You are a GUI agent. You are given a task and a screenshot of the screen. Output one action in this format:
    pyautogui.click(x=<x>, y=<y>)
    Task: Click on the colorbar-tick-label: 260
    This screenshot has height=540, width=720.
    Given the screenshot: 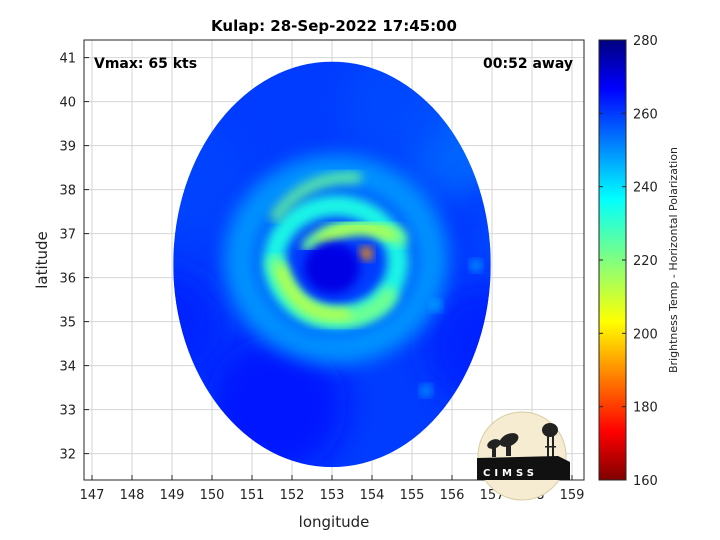 What is the action you would take?
    pyautogui.click(x=645, y=114)
    